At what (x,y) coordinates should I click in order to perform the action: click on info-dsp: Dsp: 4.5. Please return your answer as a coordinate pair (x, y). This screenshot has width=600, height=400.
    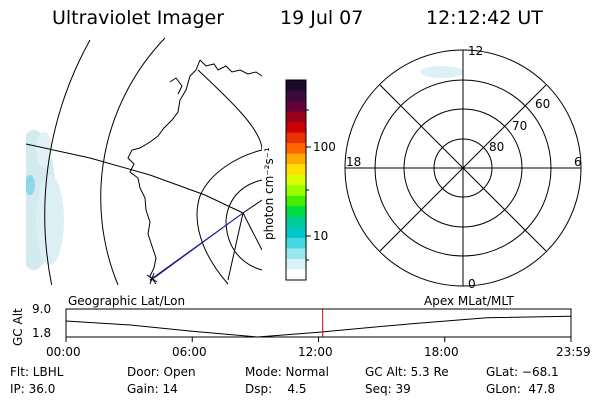
    Looking at the image, I should click on (276, 389).